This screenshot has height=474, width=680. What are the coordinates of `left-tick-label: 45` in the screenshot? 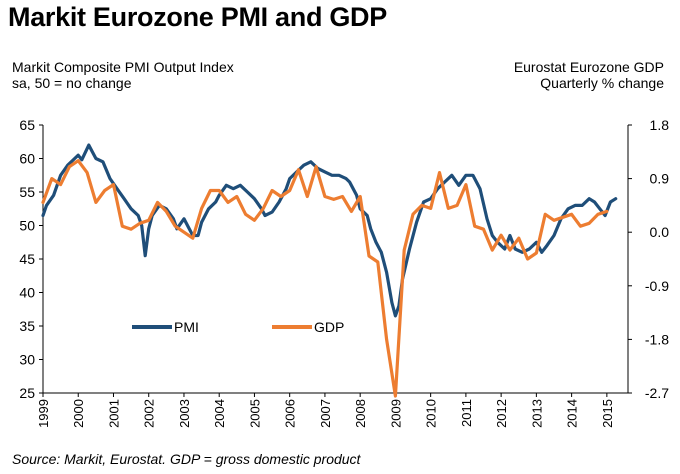 It's located at (27, 259).